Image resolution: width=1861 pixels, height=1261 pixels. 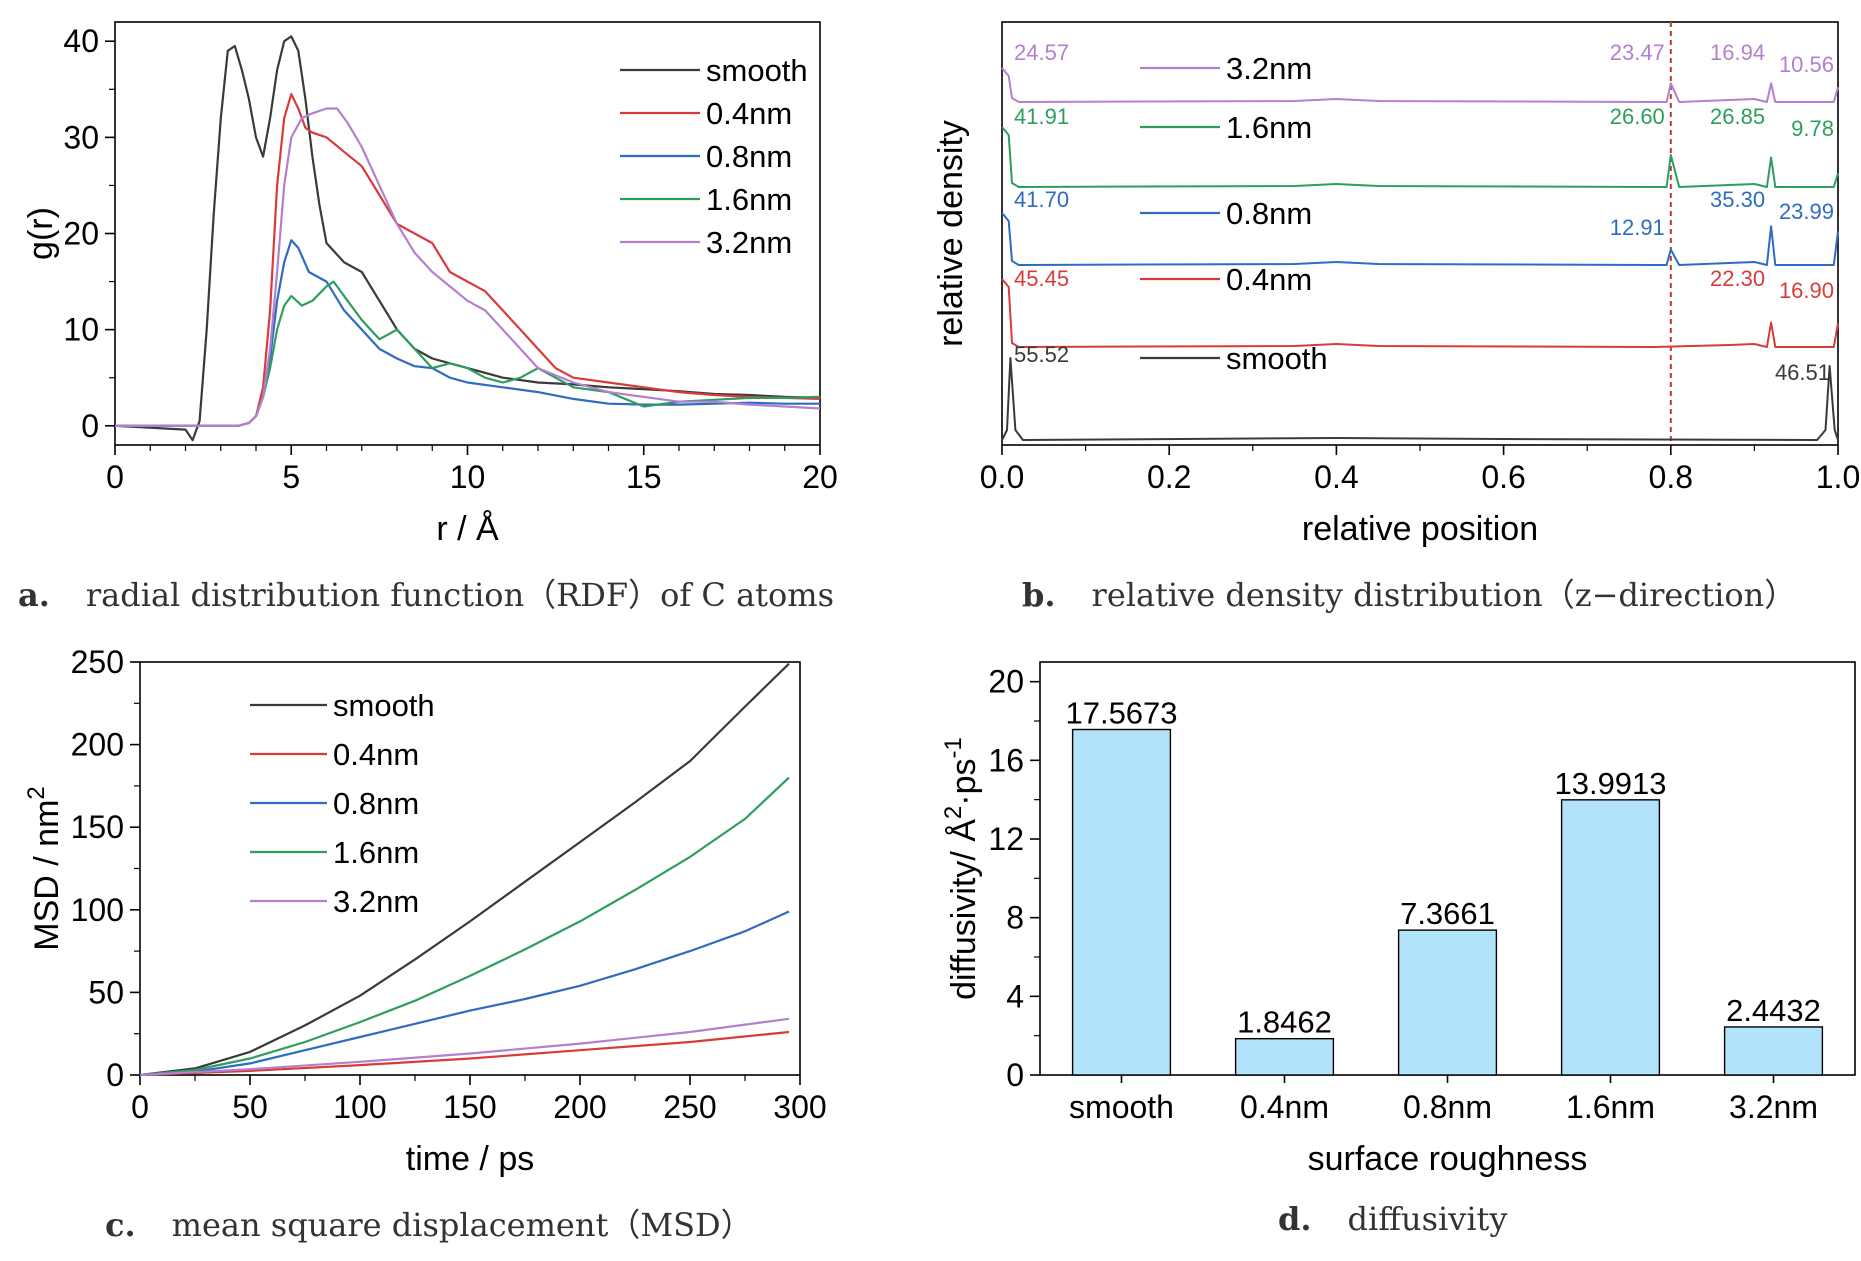 I want to click on panel-b-legend-label-3.2nm: 3.2nm, so click(x=1269, y=68).